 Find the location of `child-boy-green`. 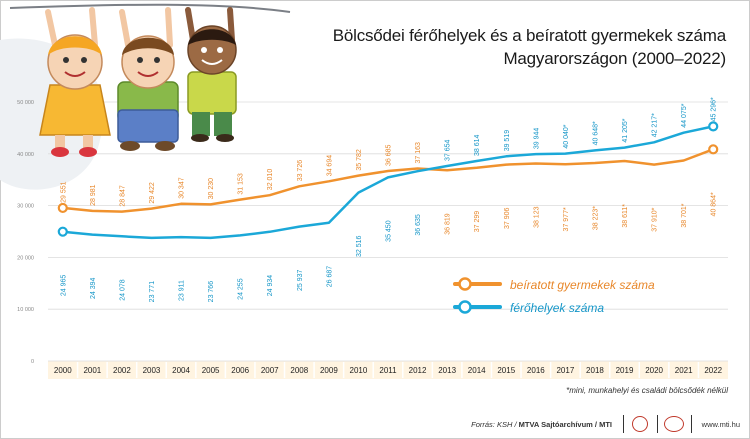

child-boy-green is located at coordinates (211, 74).